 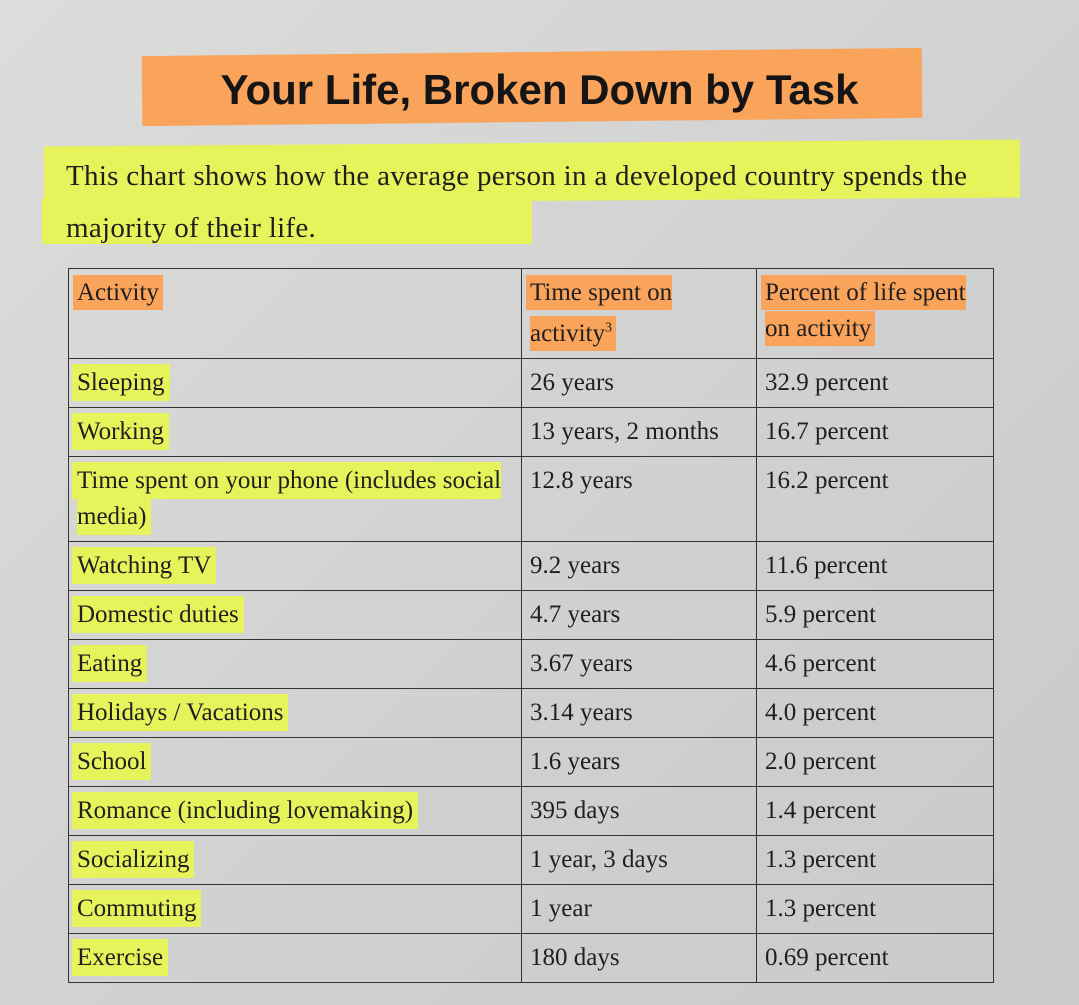 I want to click on cell-text: 395 days, so click(x=575, y=811).